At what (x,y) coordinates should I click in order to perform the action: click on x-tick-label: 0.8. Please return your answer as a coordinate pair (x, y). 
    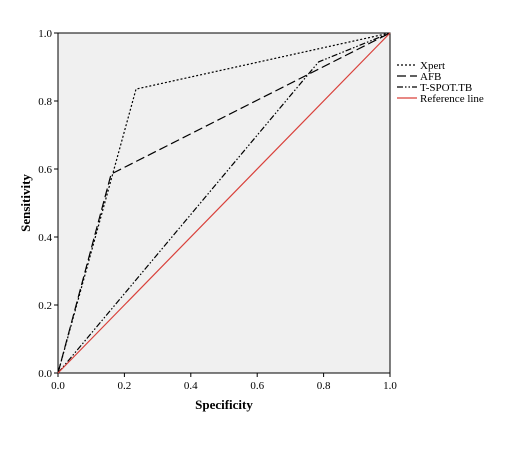
    Looking at the image, I should click on (324, 386).